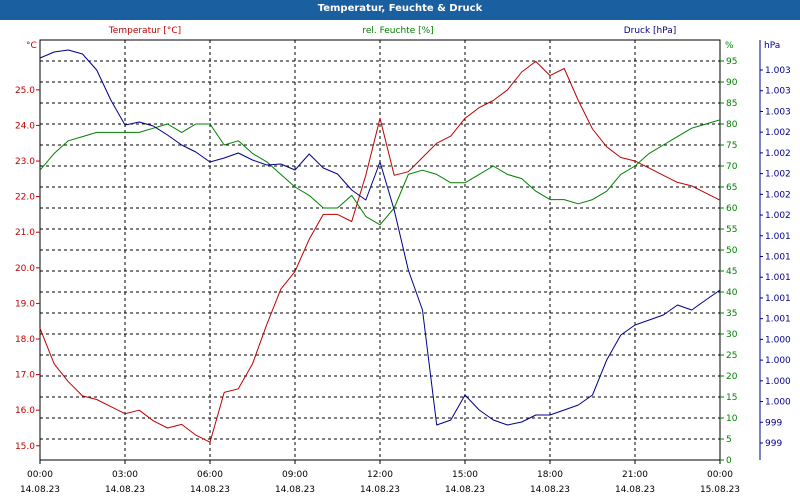 This screenshot has width=800, height=500. Describe the element at coordinates (550, 475) in the screenshot. I see `x-tick-time: 18:00` at that location.